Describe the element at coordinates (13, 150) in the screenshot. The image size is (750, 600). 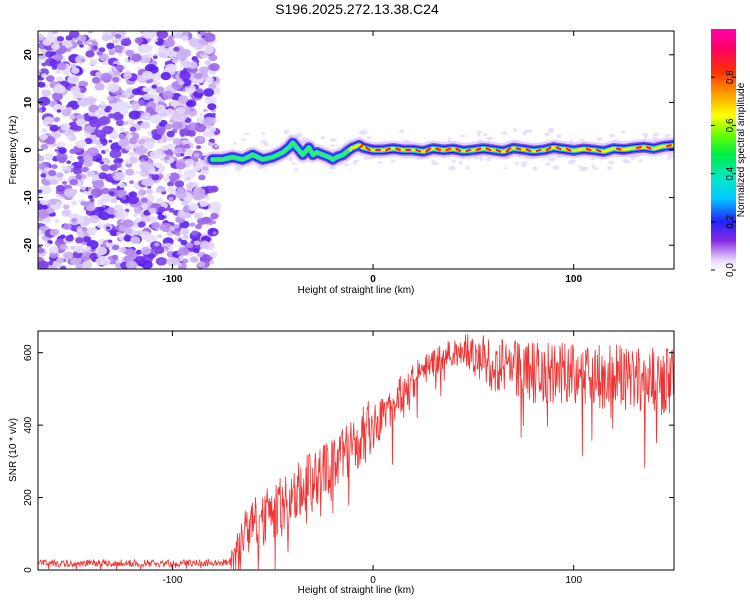
I see `spectrogram-y-label: Frequency (Hz)` at that location.